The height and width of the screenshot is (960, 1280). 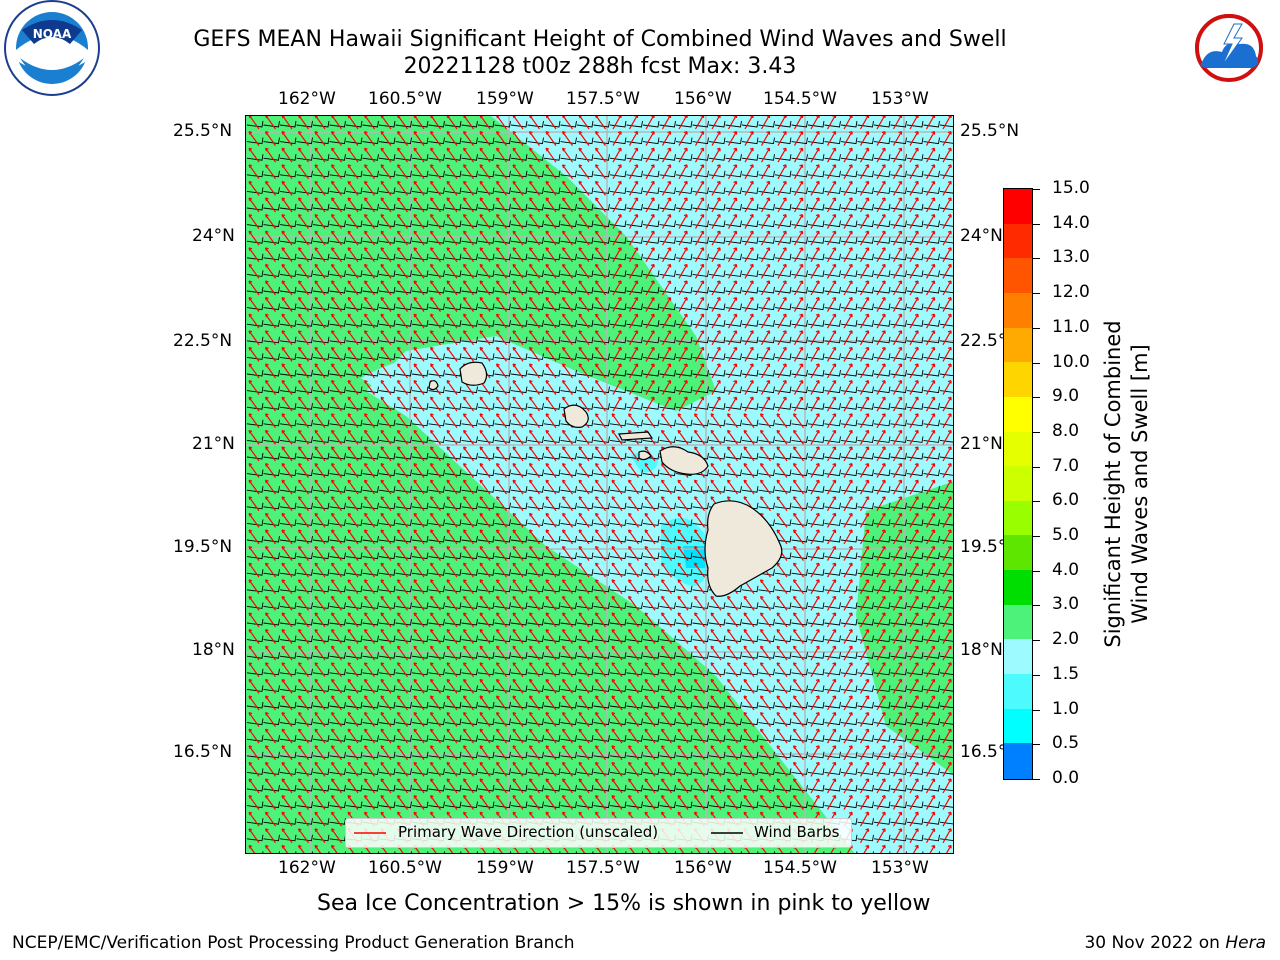 What do you see at coordinates (644, 462) in the screenshot?
I see `blue-band-region` at bounding box center [644, 462].